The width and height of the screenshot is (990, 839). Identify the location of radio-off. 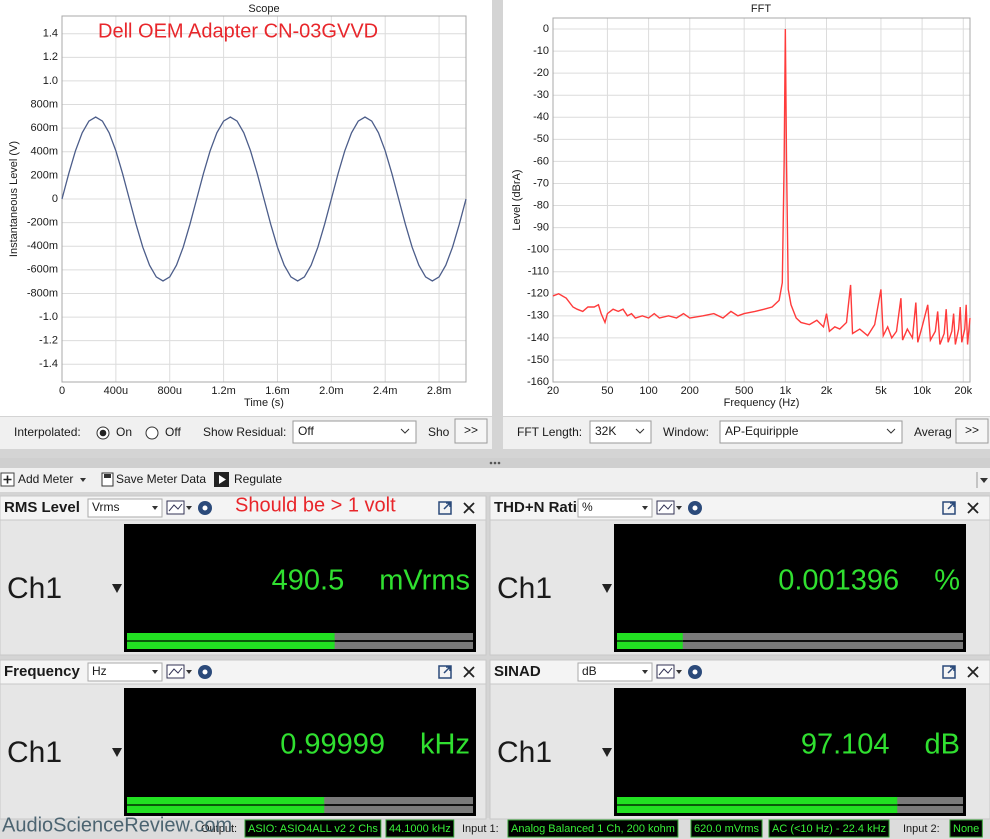
(152, 433).